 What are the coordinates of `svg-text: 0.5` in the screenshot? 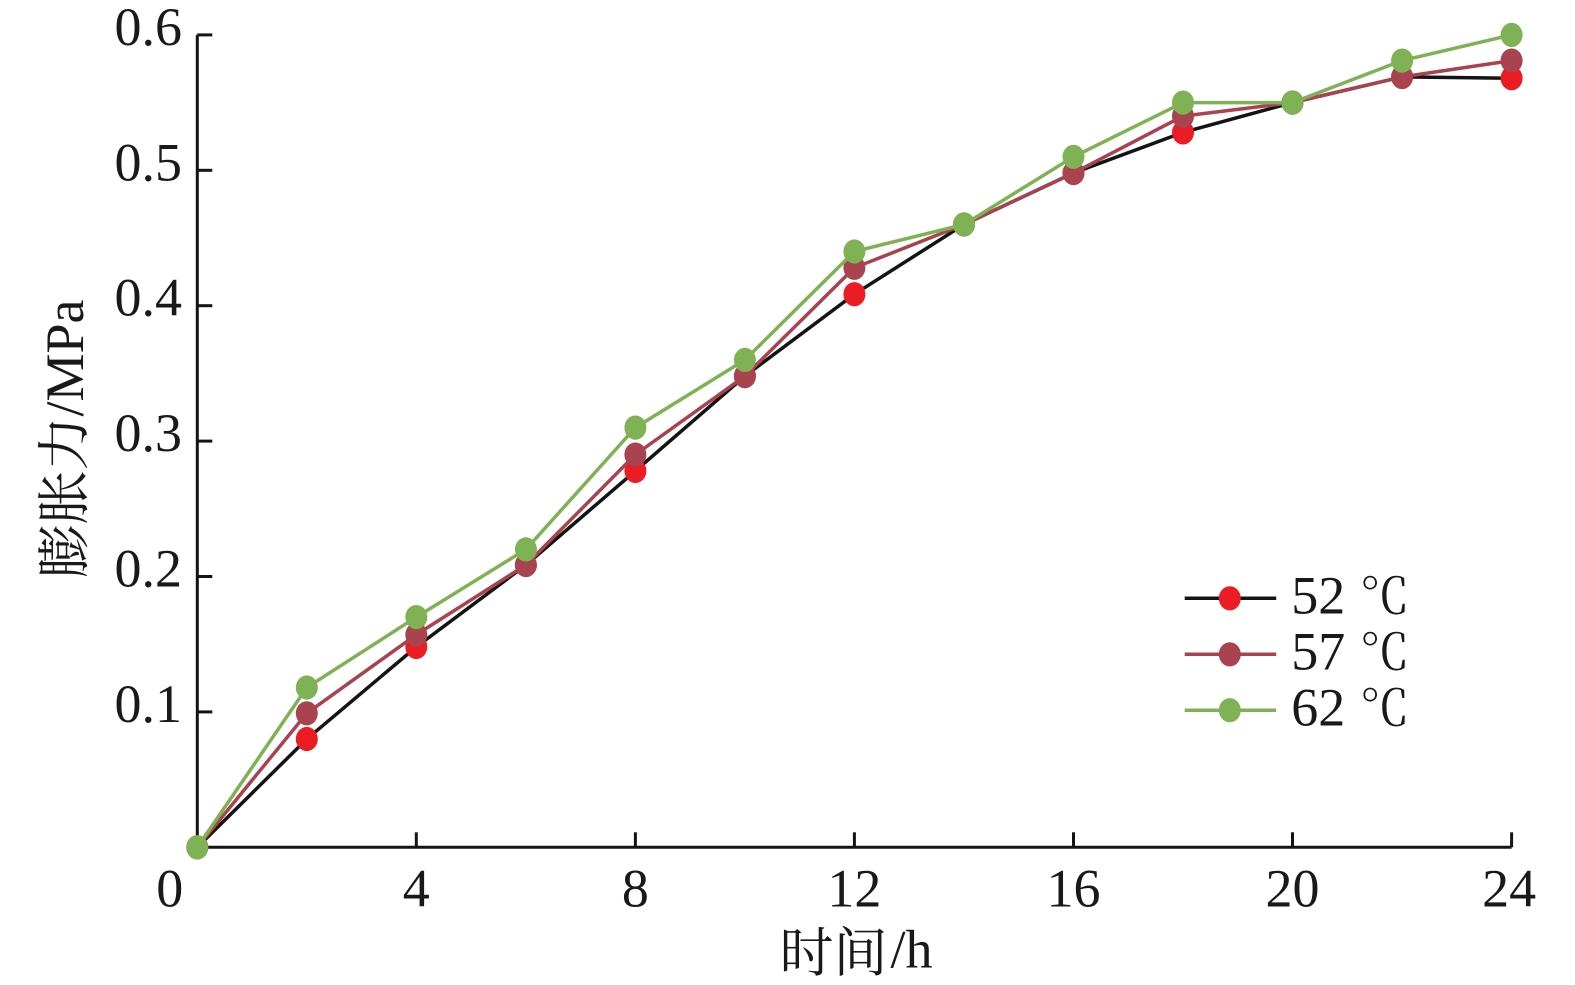 It's located at (149, 162).